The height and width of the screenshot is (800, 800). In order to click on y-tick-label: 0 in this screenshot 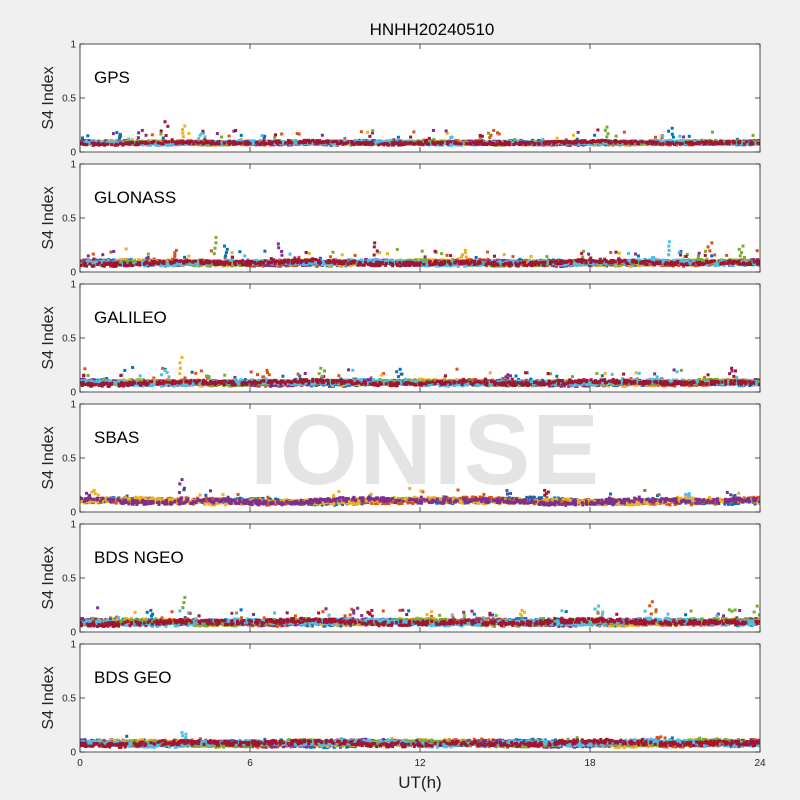, I will do `click(73, 153)`.